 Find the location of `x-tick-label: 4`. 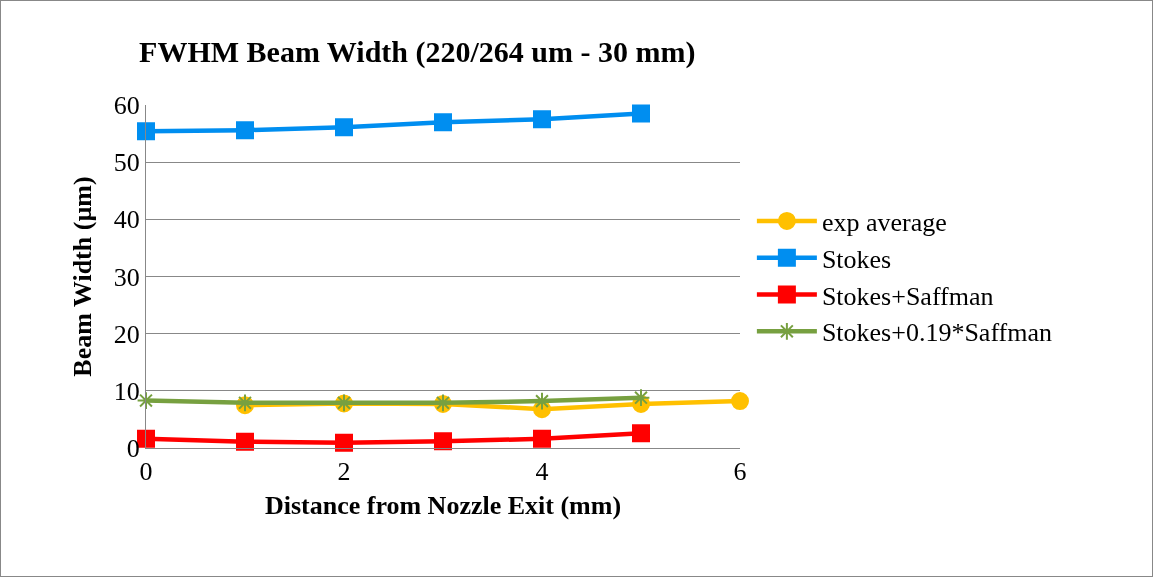

x-tick-label: 4 is located at coordinates (542, 472).